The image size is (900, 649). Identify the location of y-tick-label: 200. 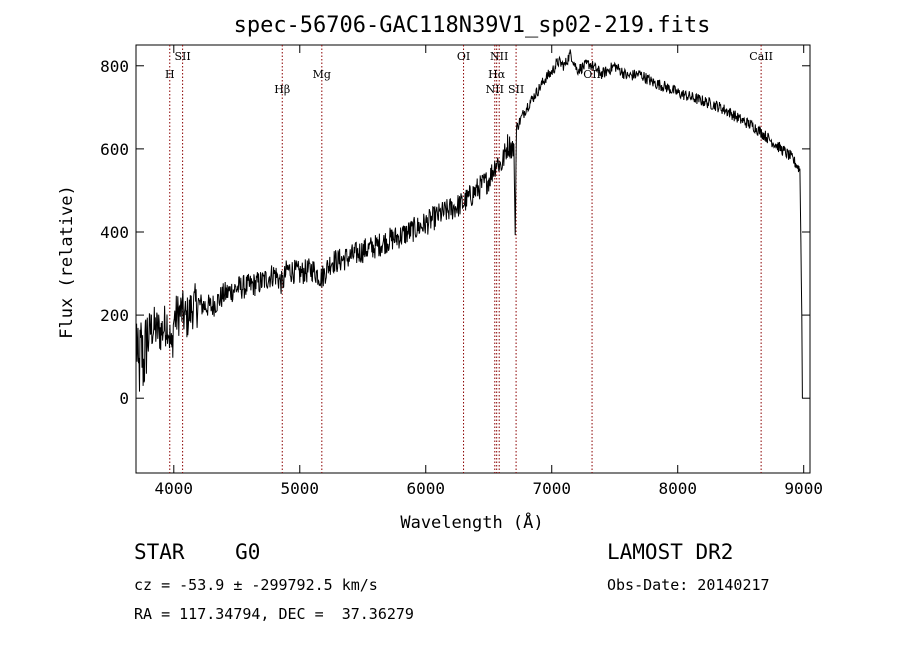
(114, 315).